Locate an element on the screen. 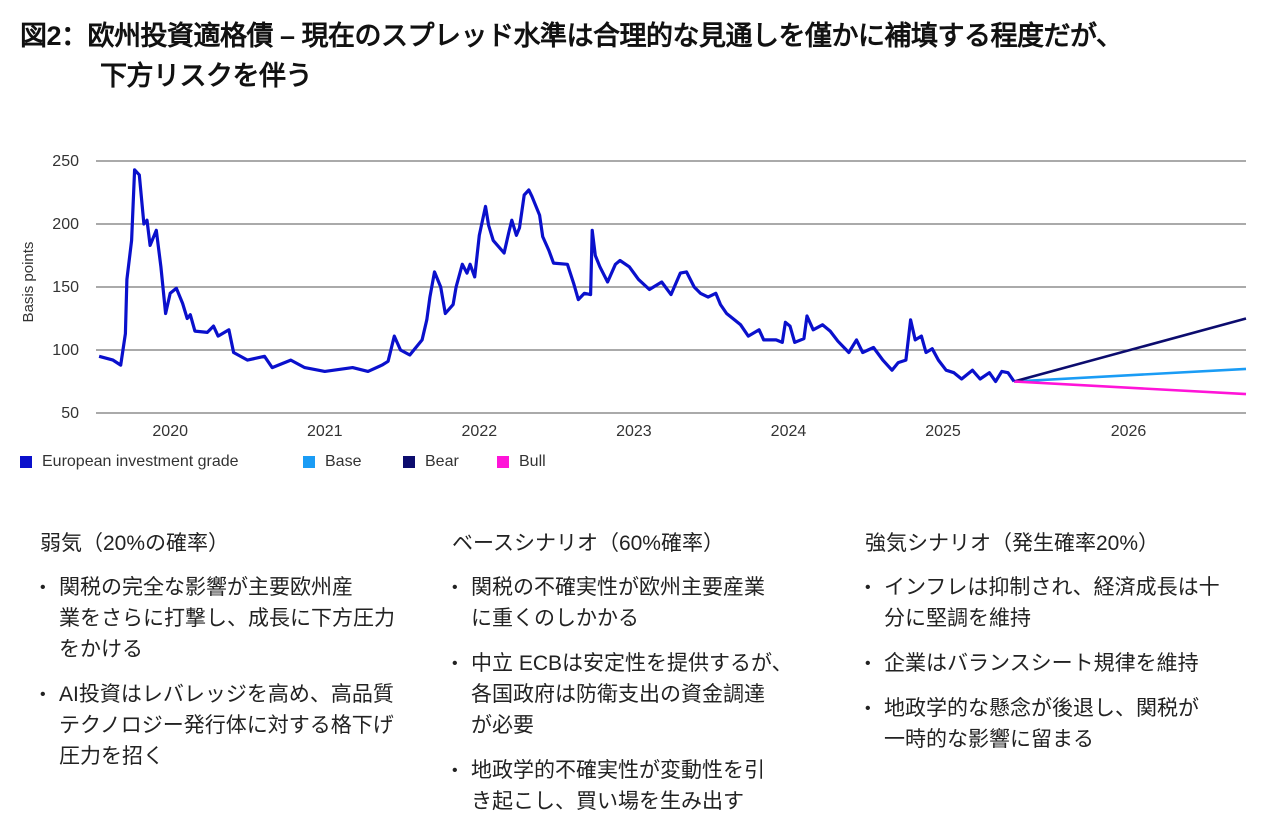 Image resolution: width=1280 pixels, height=840 pixels. legend-item: Bull is located at coordinates (521, 462).